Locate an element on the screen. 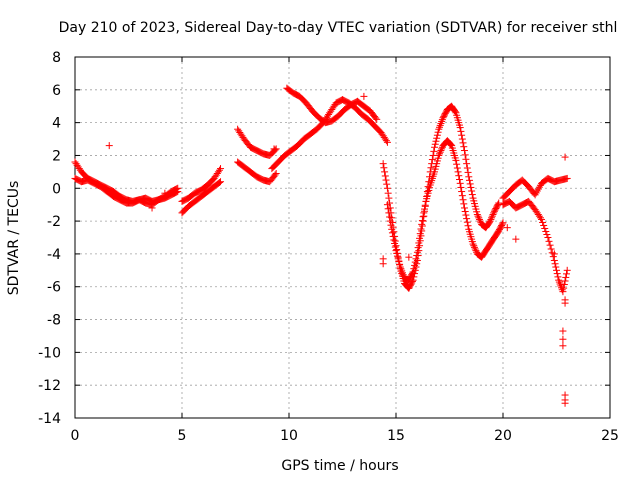  y-tick-label: -12 is located at coordinates (49, 386).